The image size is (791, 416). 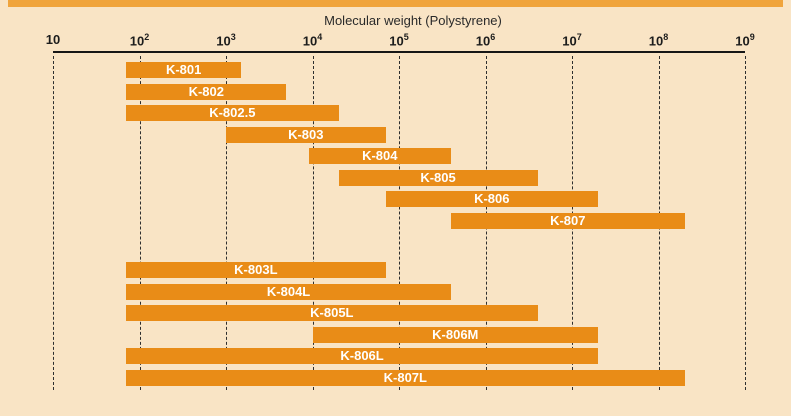 I want to click on range-bar-label: K-802, so click(x=206, y=91).